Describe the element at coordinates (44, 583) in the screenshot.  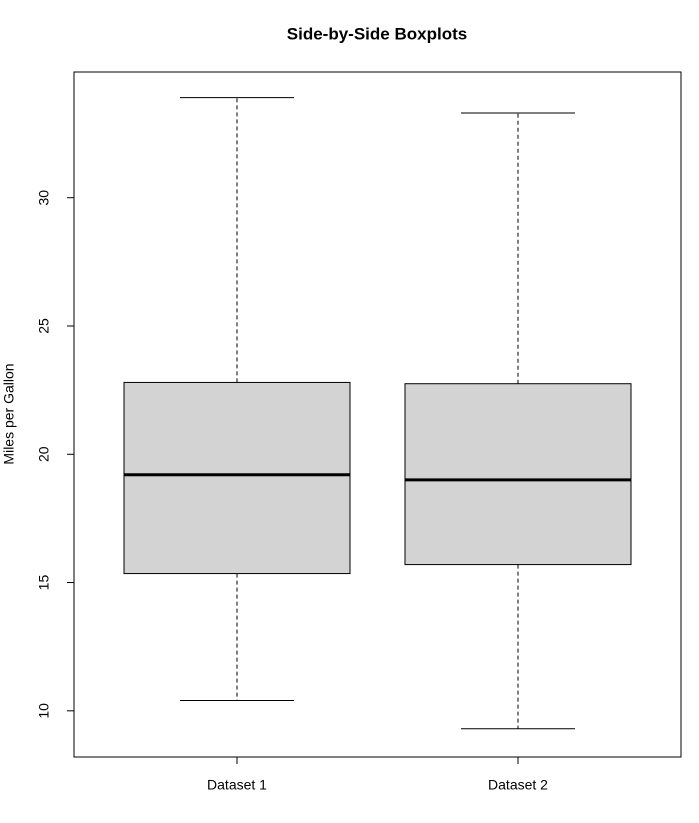
I see `y-tick-label: 15` at that location.